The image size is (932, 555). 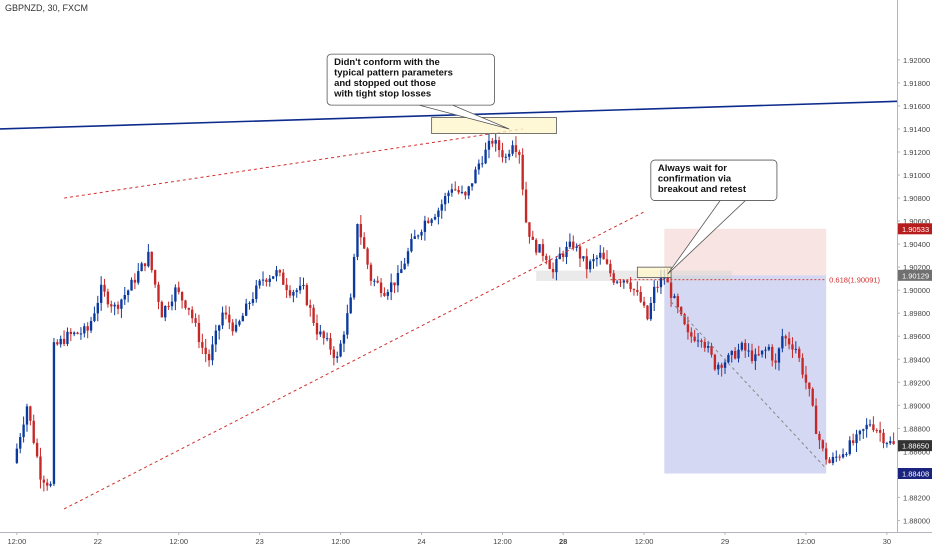 What do you see at coordinates (916, 497) in the screenshot?
I see `y-tick-label: 1.88200` at bounding box center [916, 497].